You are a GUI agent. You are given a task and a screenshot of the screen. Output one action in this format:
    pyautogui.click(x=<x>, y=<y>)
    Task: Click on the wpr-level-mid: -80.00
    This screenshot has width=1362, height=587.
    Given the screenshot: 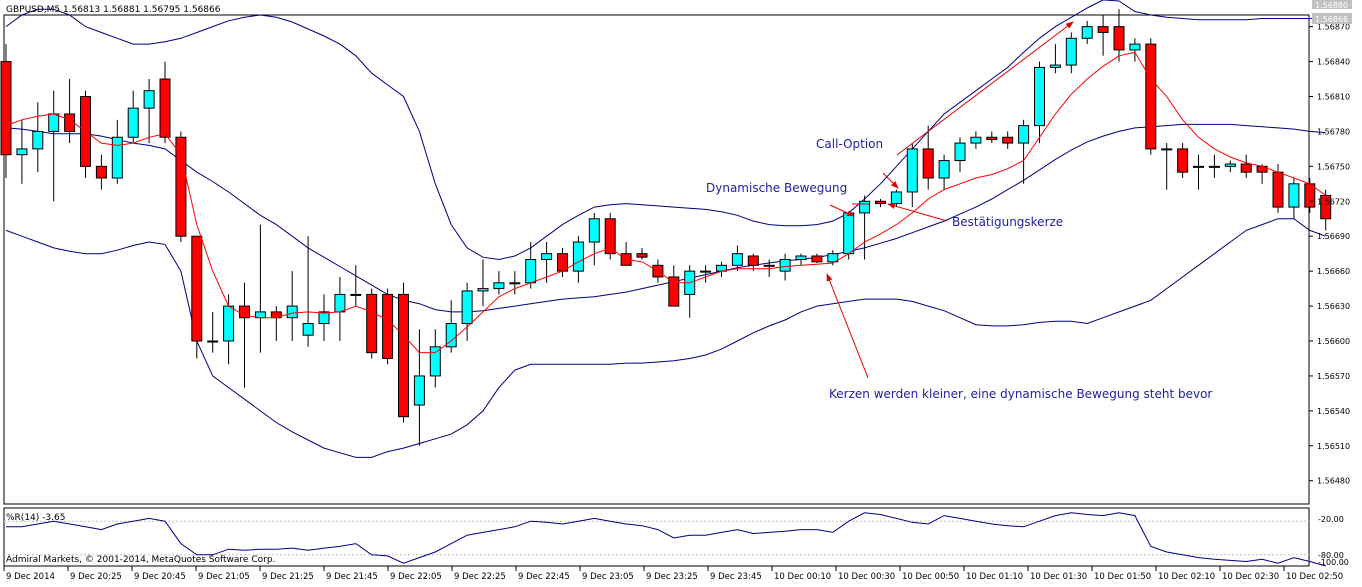 What is the action you would take?
    pyautogui.click(x=1331, y=555)
    